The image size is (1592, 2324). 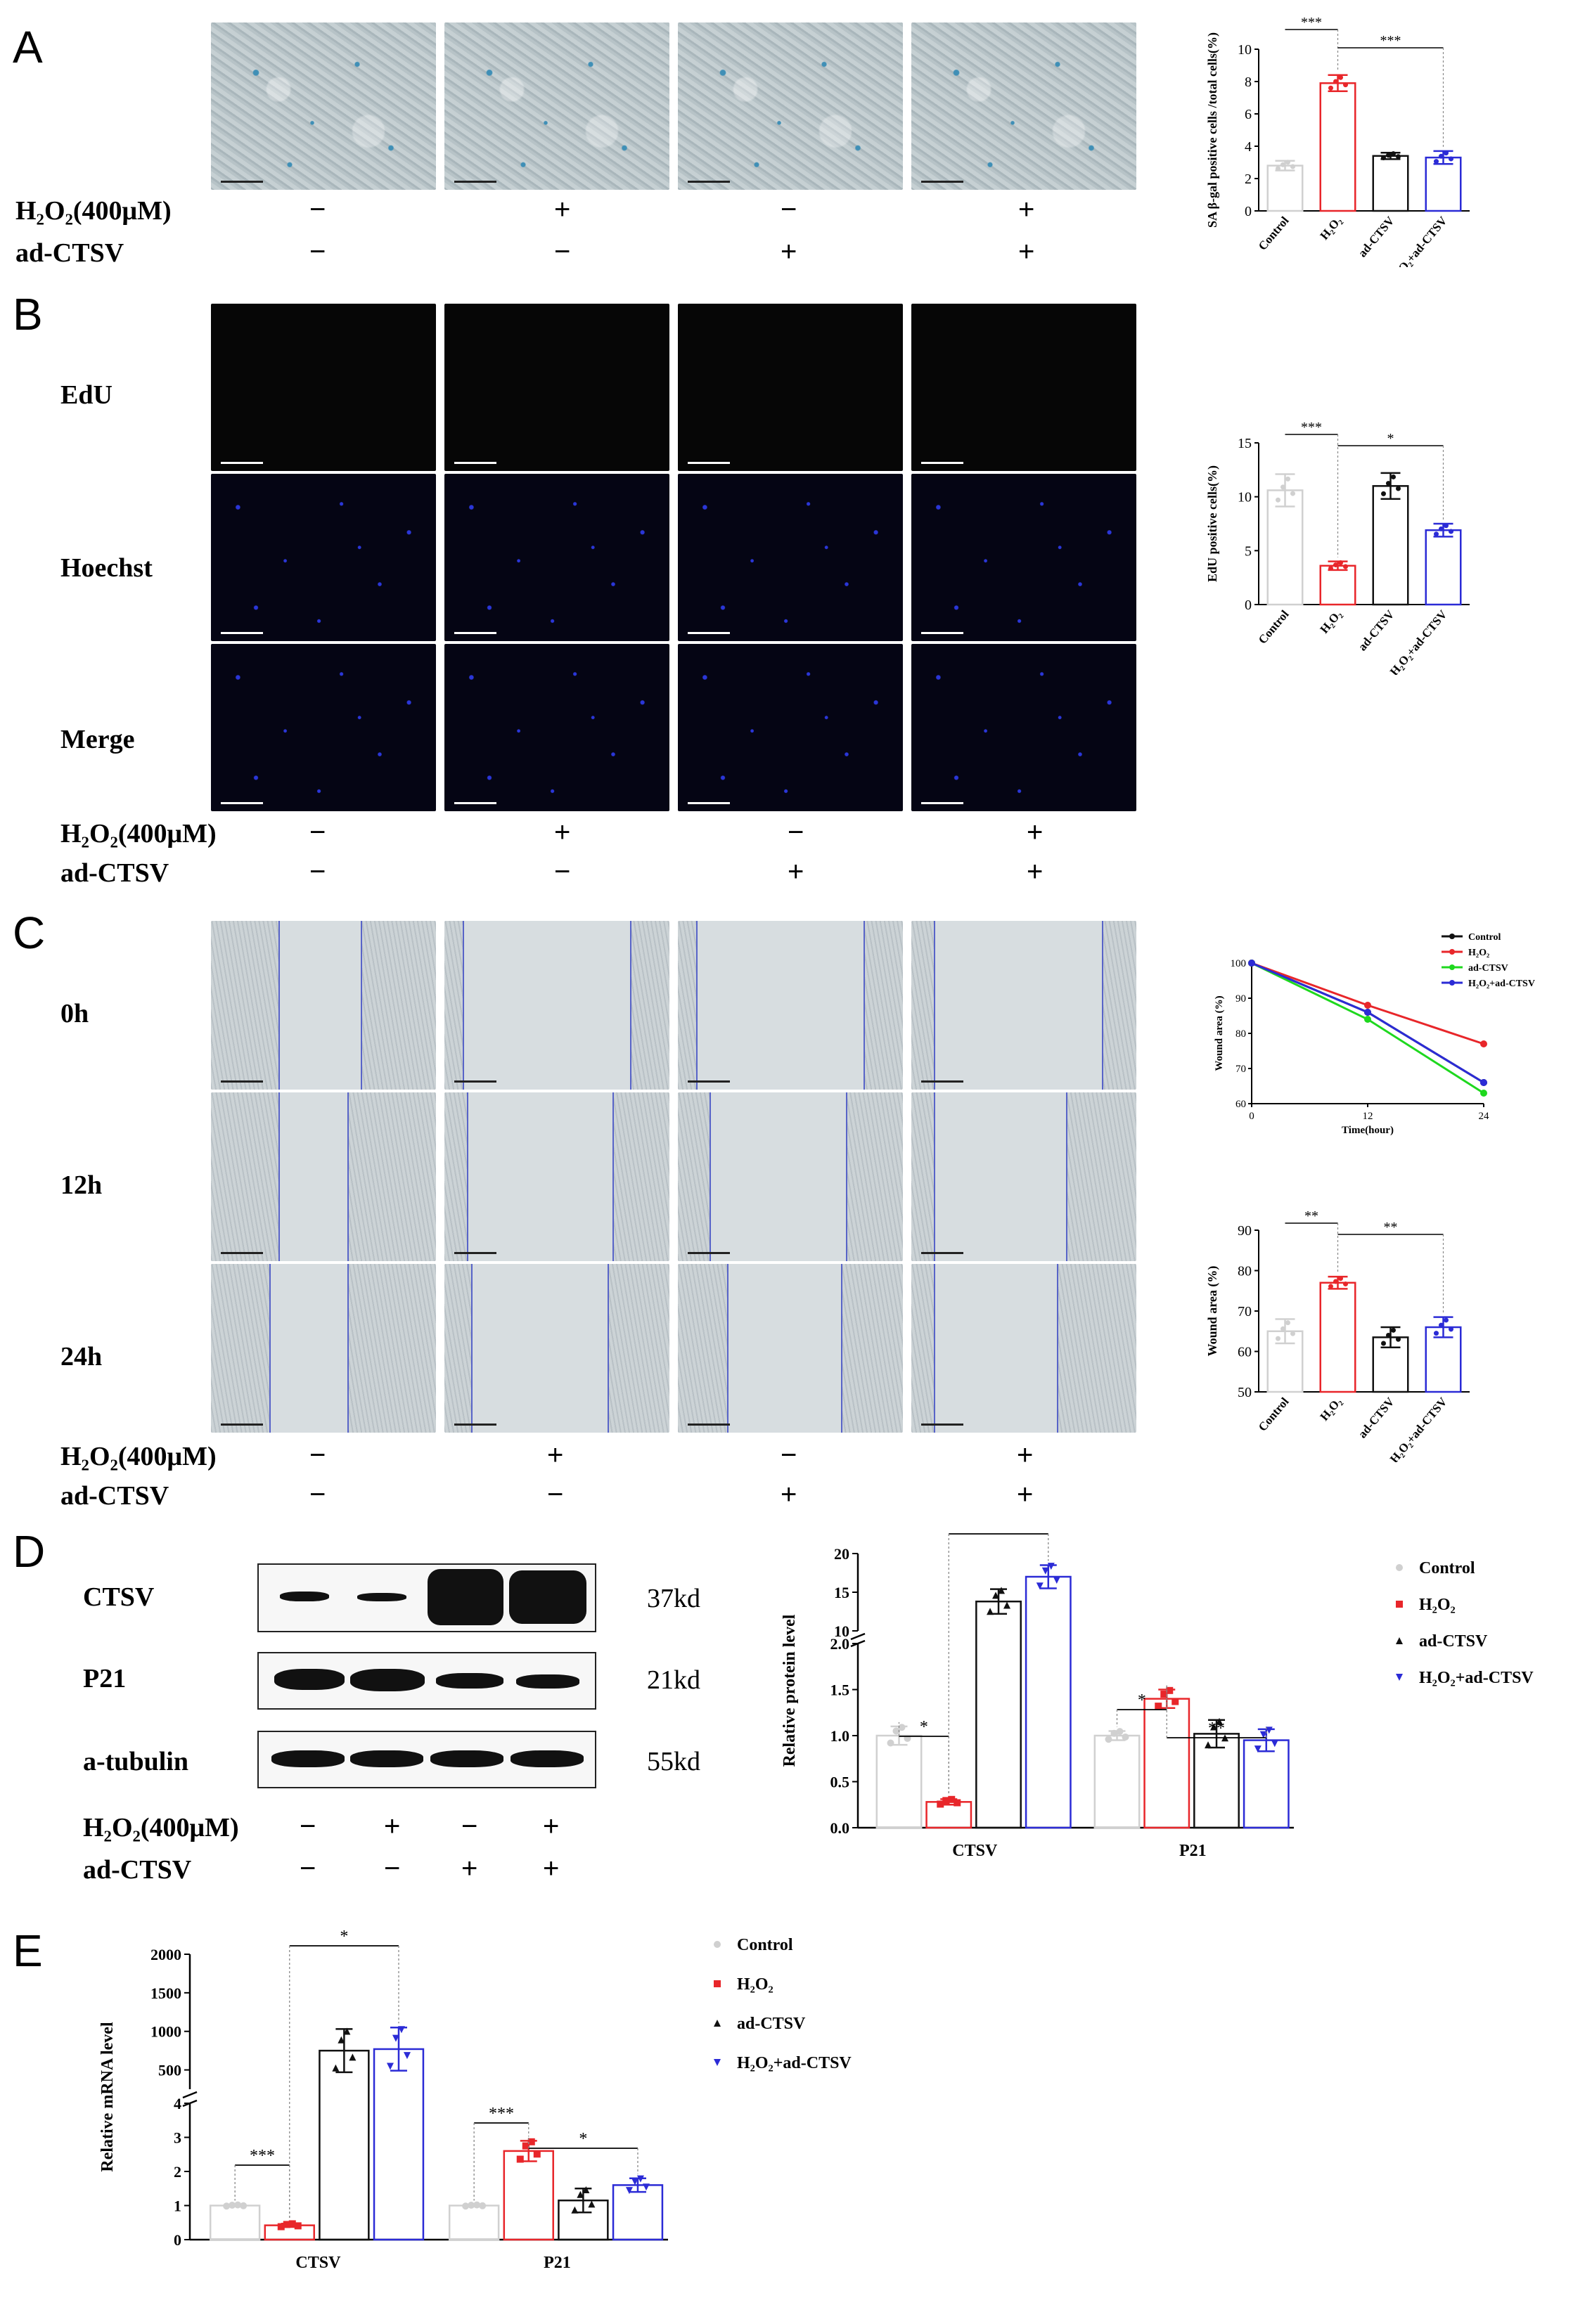 What do you see at coordinates (1245, 1392) in the screenshot?
I see `y-tick-label: 50` at bounding box center [1245, 1392].